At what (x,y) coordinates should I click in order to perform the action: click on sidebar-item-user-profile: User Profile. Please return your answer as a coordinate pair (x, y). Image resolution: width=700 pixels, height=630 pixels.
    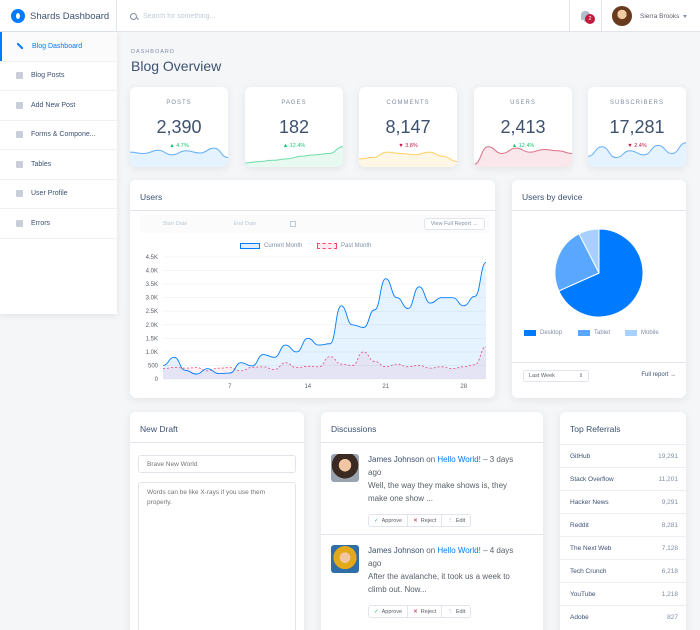
    Looking at the image, I should click on (58, 194).